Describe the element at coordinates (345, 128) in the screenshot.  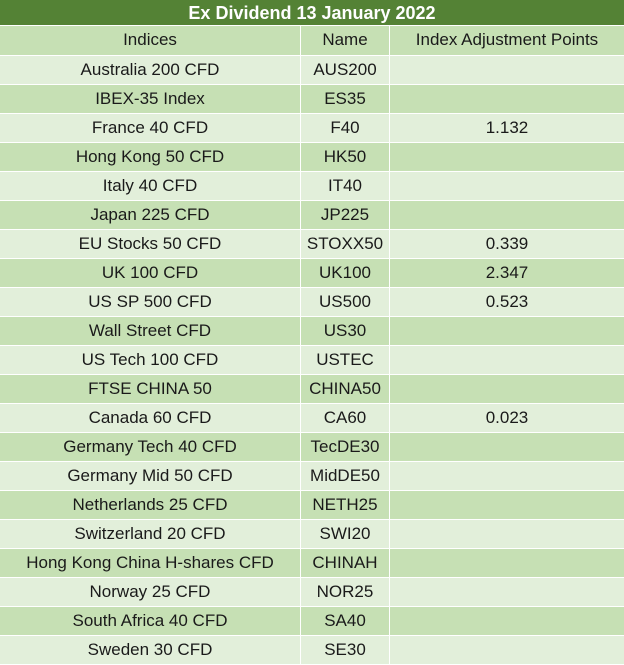
I see `name-cell: F40` at that location.